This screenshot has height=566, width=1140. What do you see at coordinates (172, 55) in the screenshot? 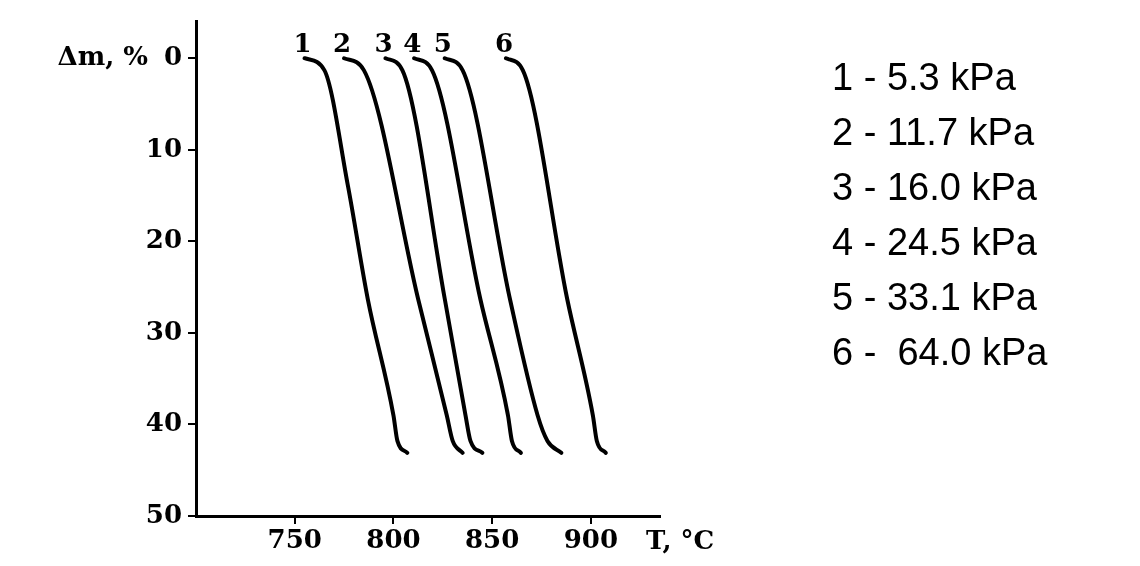
I see `y-tick-label: 0` at bounding box center [172, 55].